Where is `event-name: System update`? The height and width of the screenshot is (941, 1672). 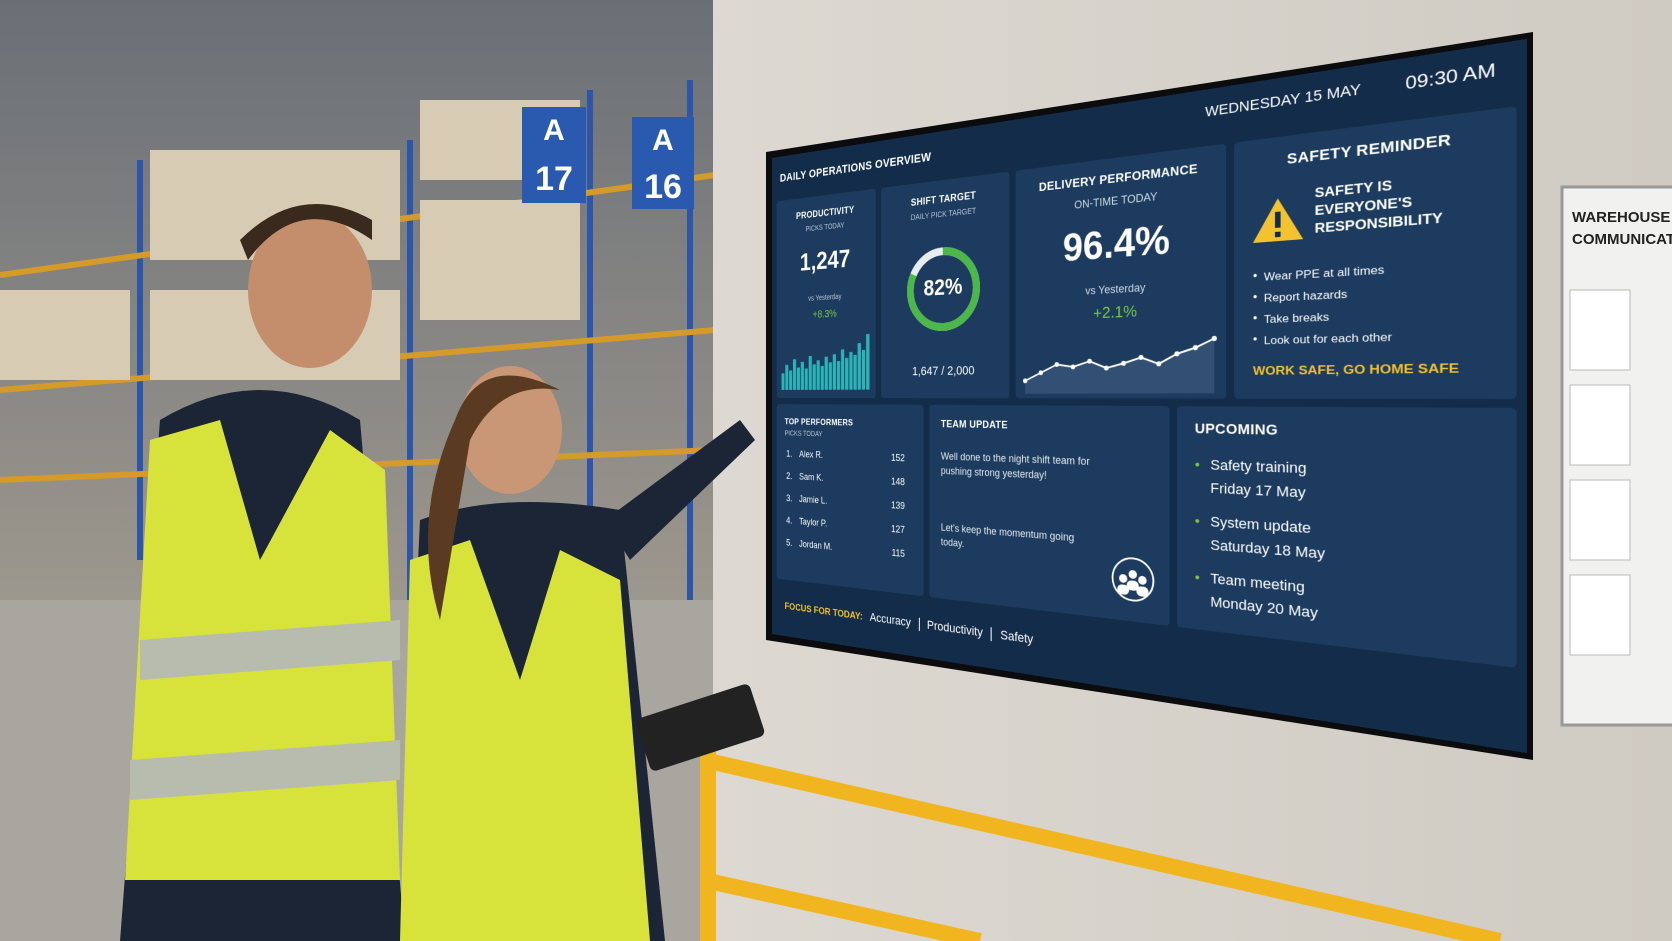 event-name: System update is located at coordinates (1260, 526).